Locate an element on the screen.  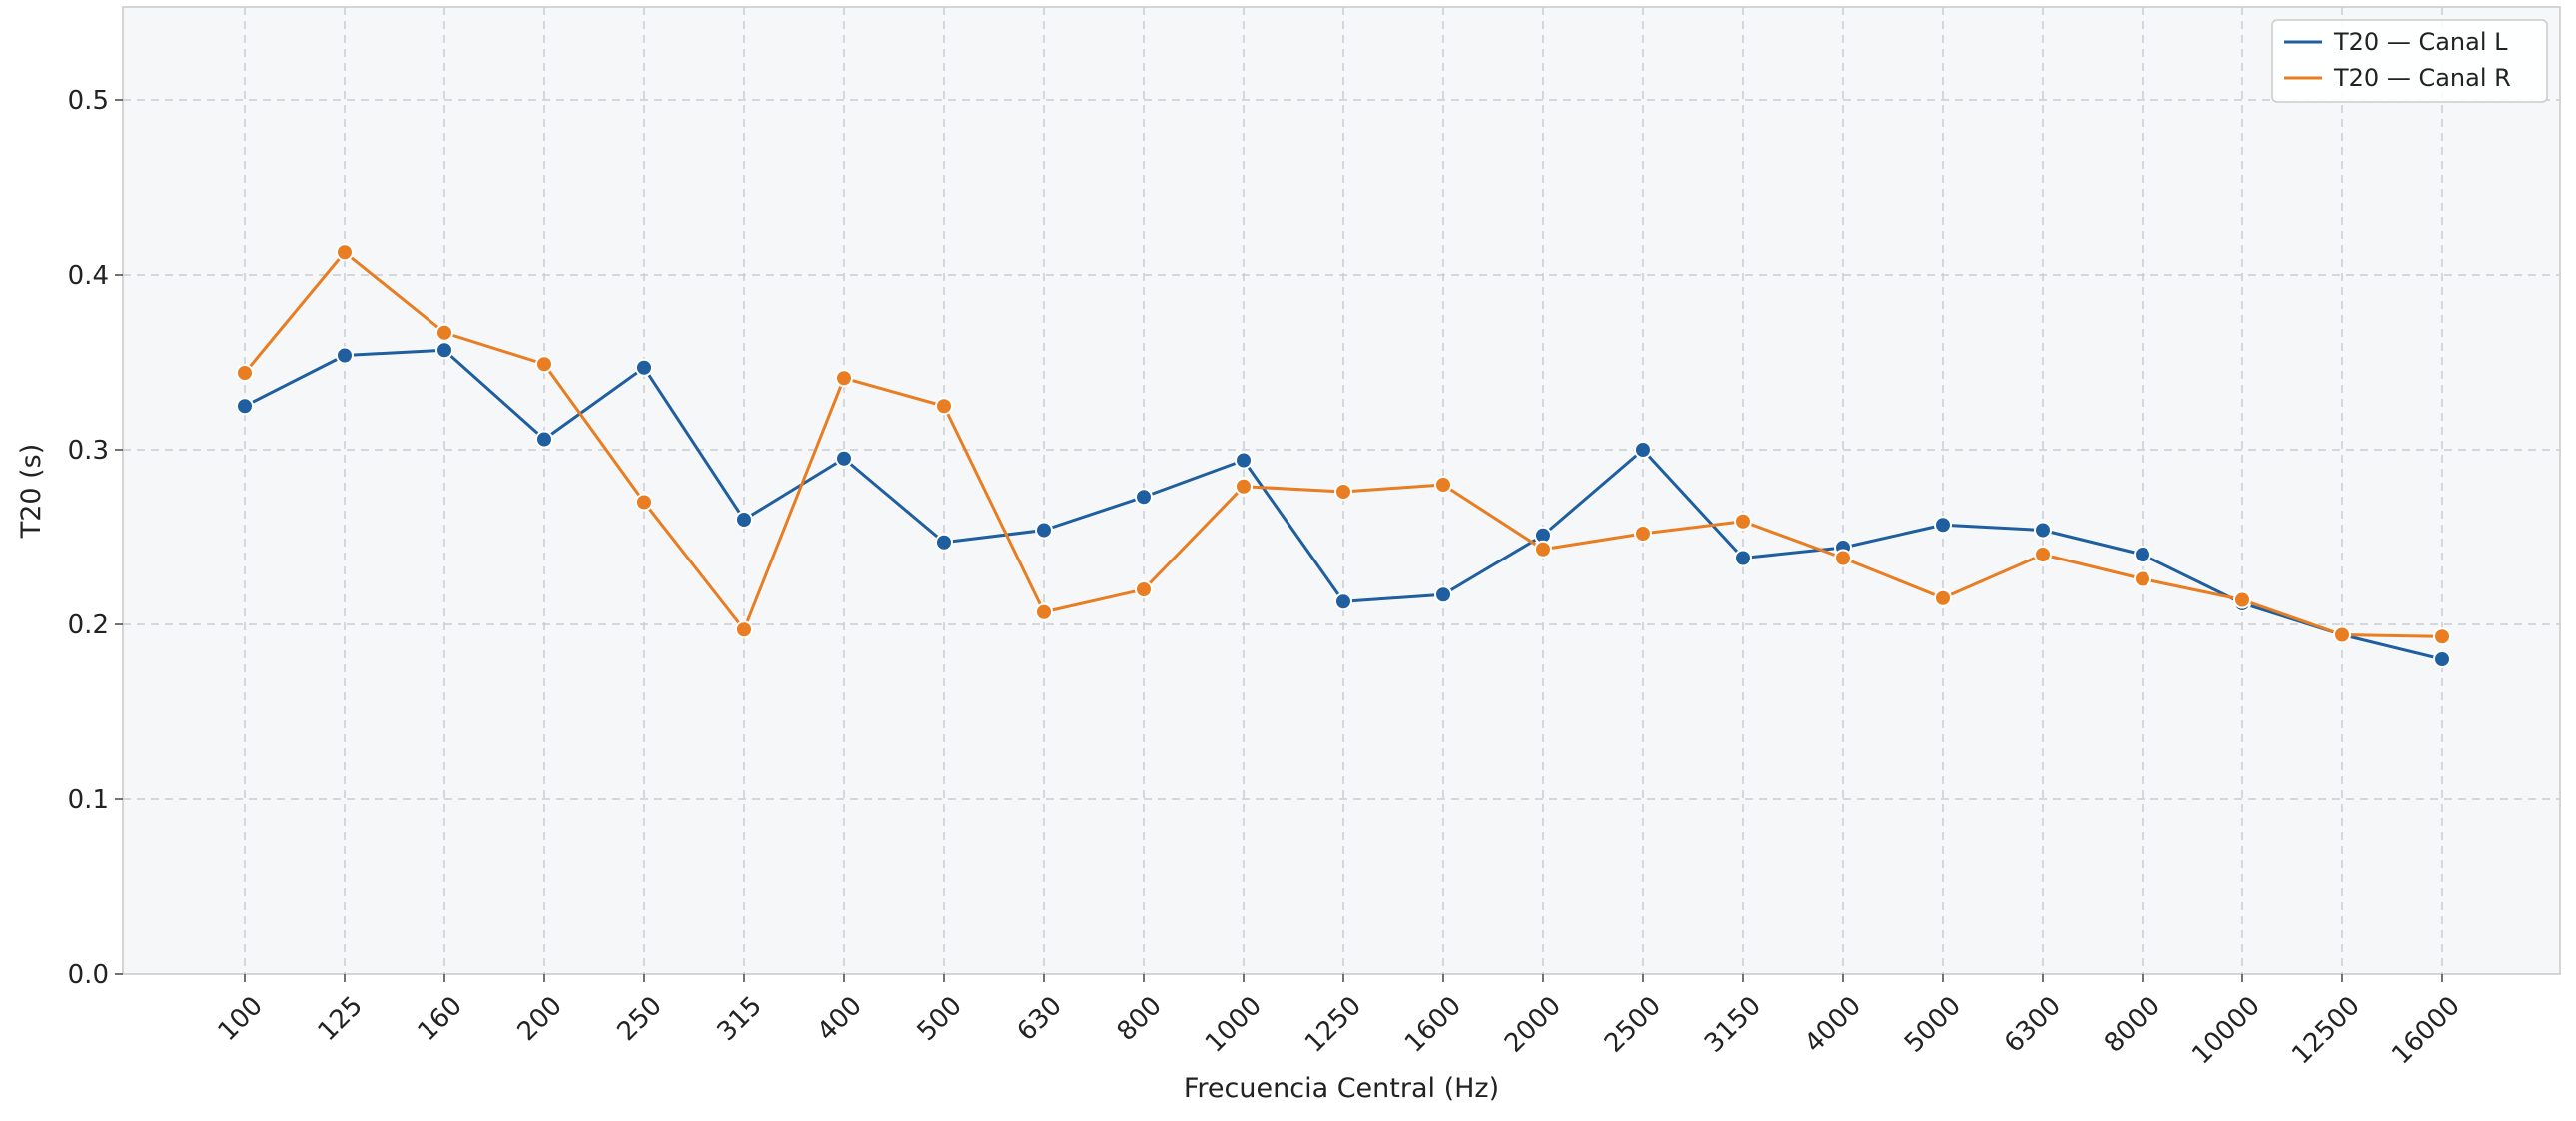
x-tick-label: 12500 is located at coordinates (2326, 1031).